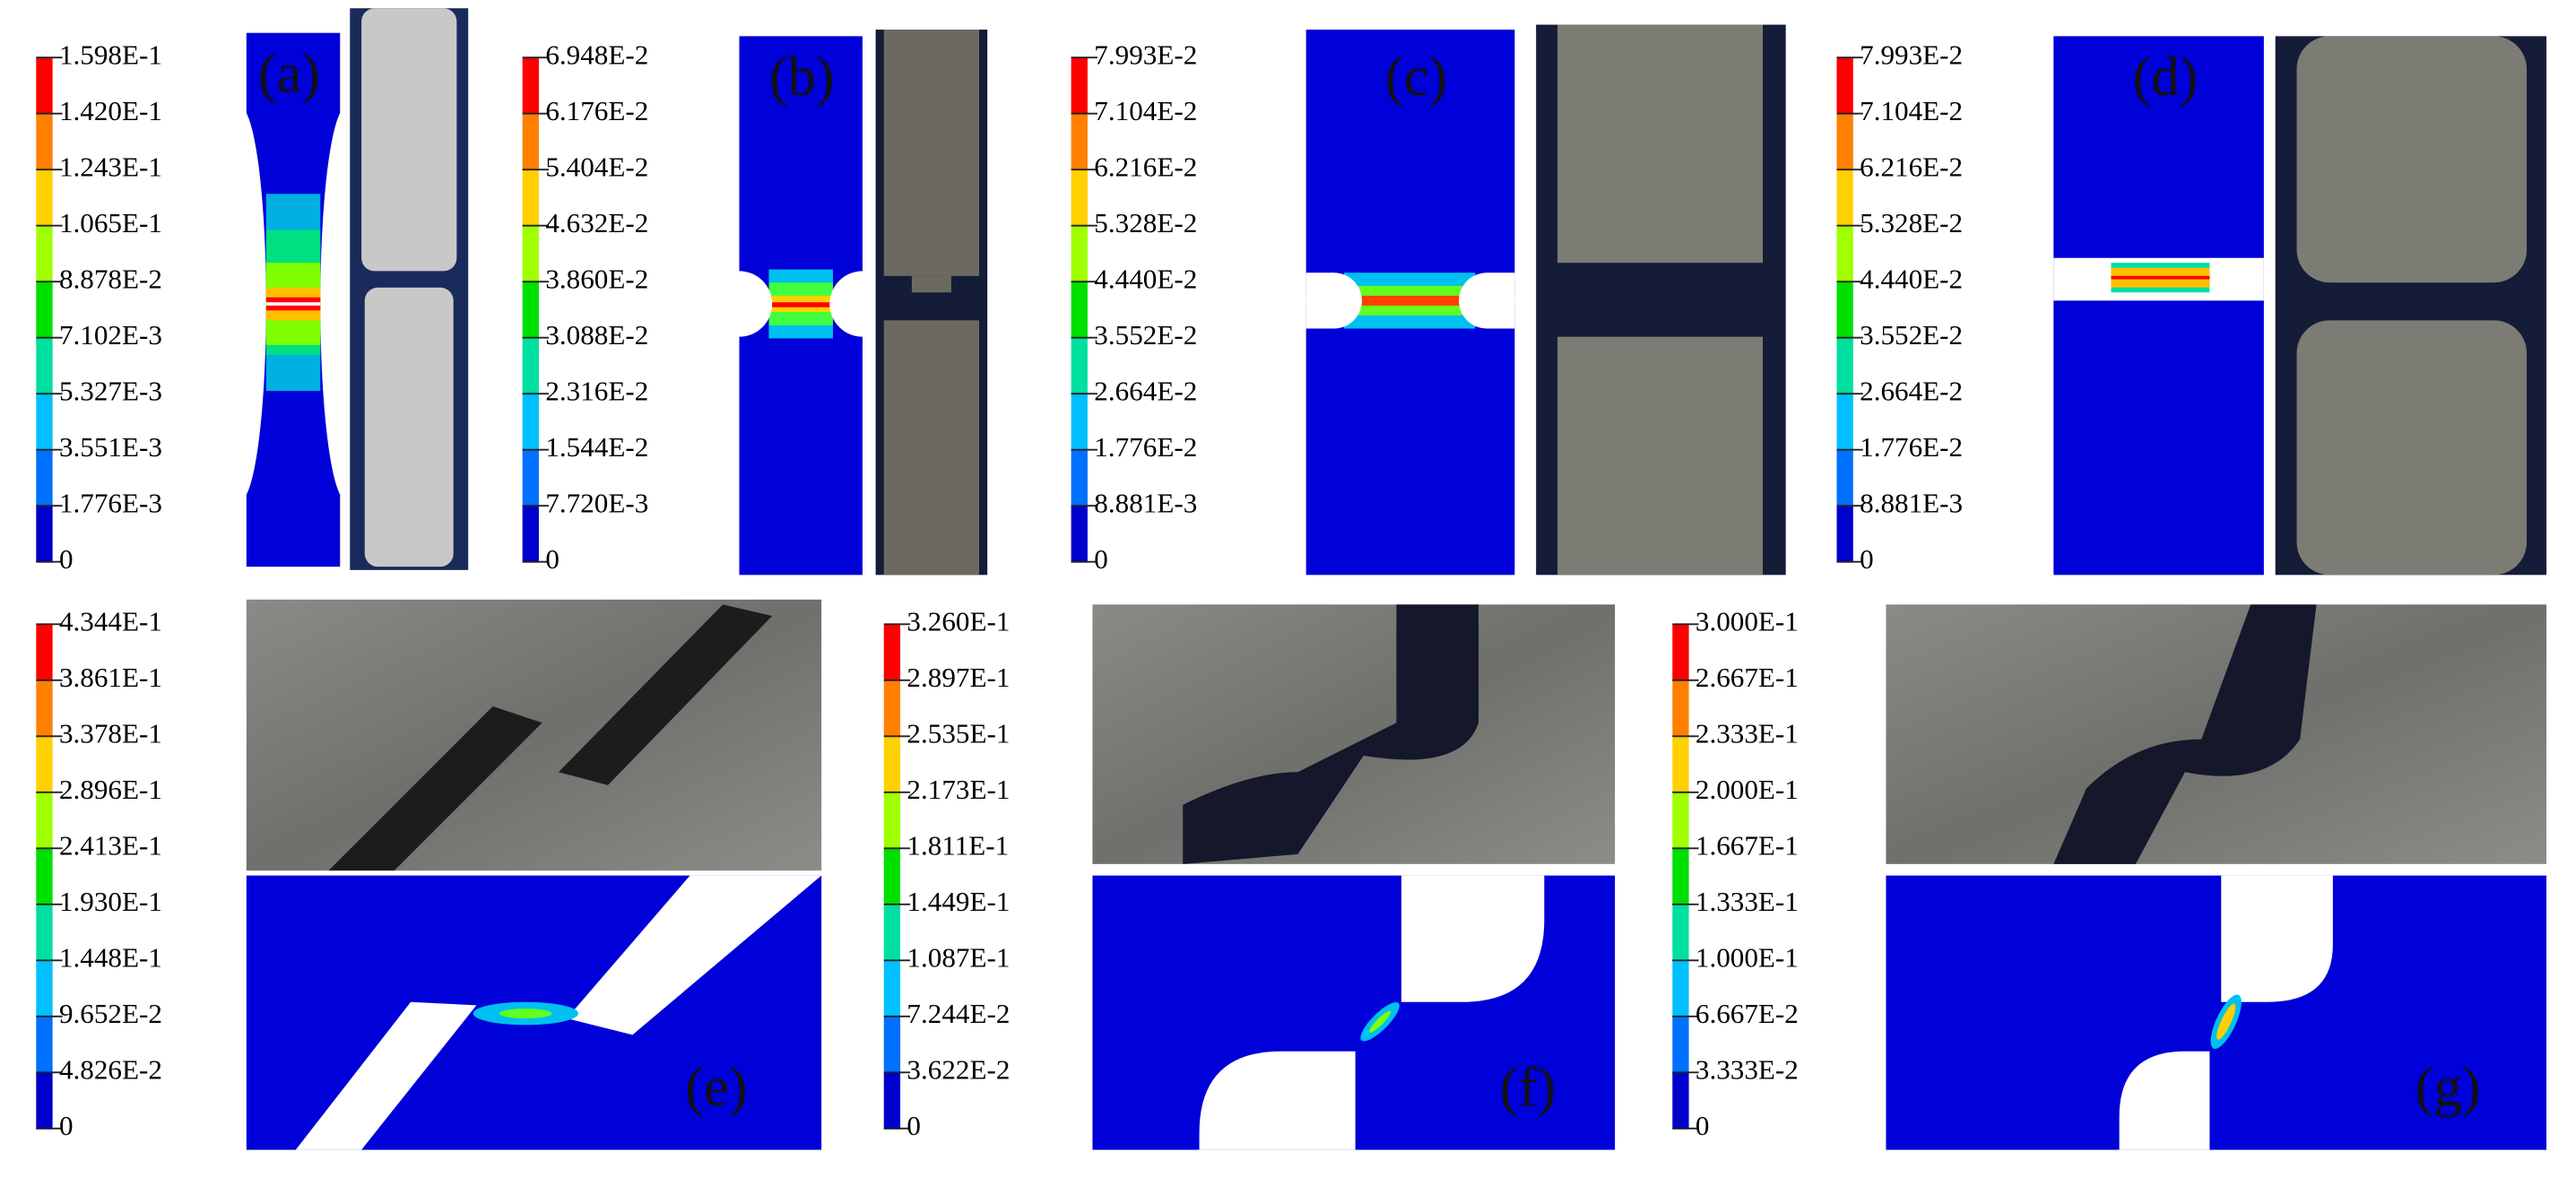 The image size is (2576, 1186). I want to click on legend-tick-label: 3.000E-1, so click(1747, 621).